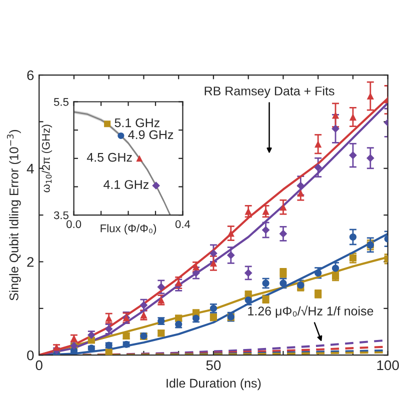 The image size is (399, 399). What do you see at coordinates (61, 102) in the screenshot?
I see `y-tick-label: 5.5` at bounding box center [61, 102].